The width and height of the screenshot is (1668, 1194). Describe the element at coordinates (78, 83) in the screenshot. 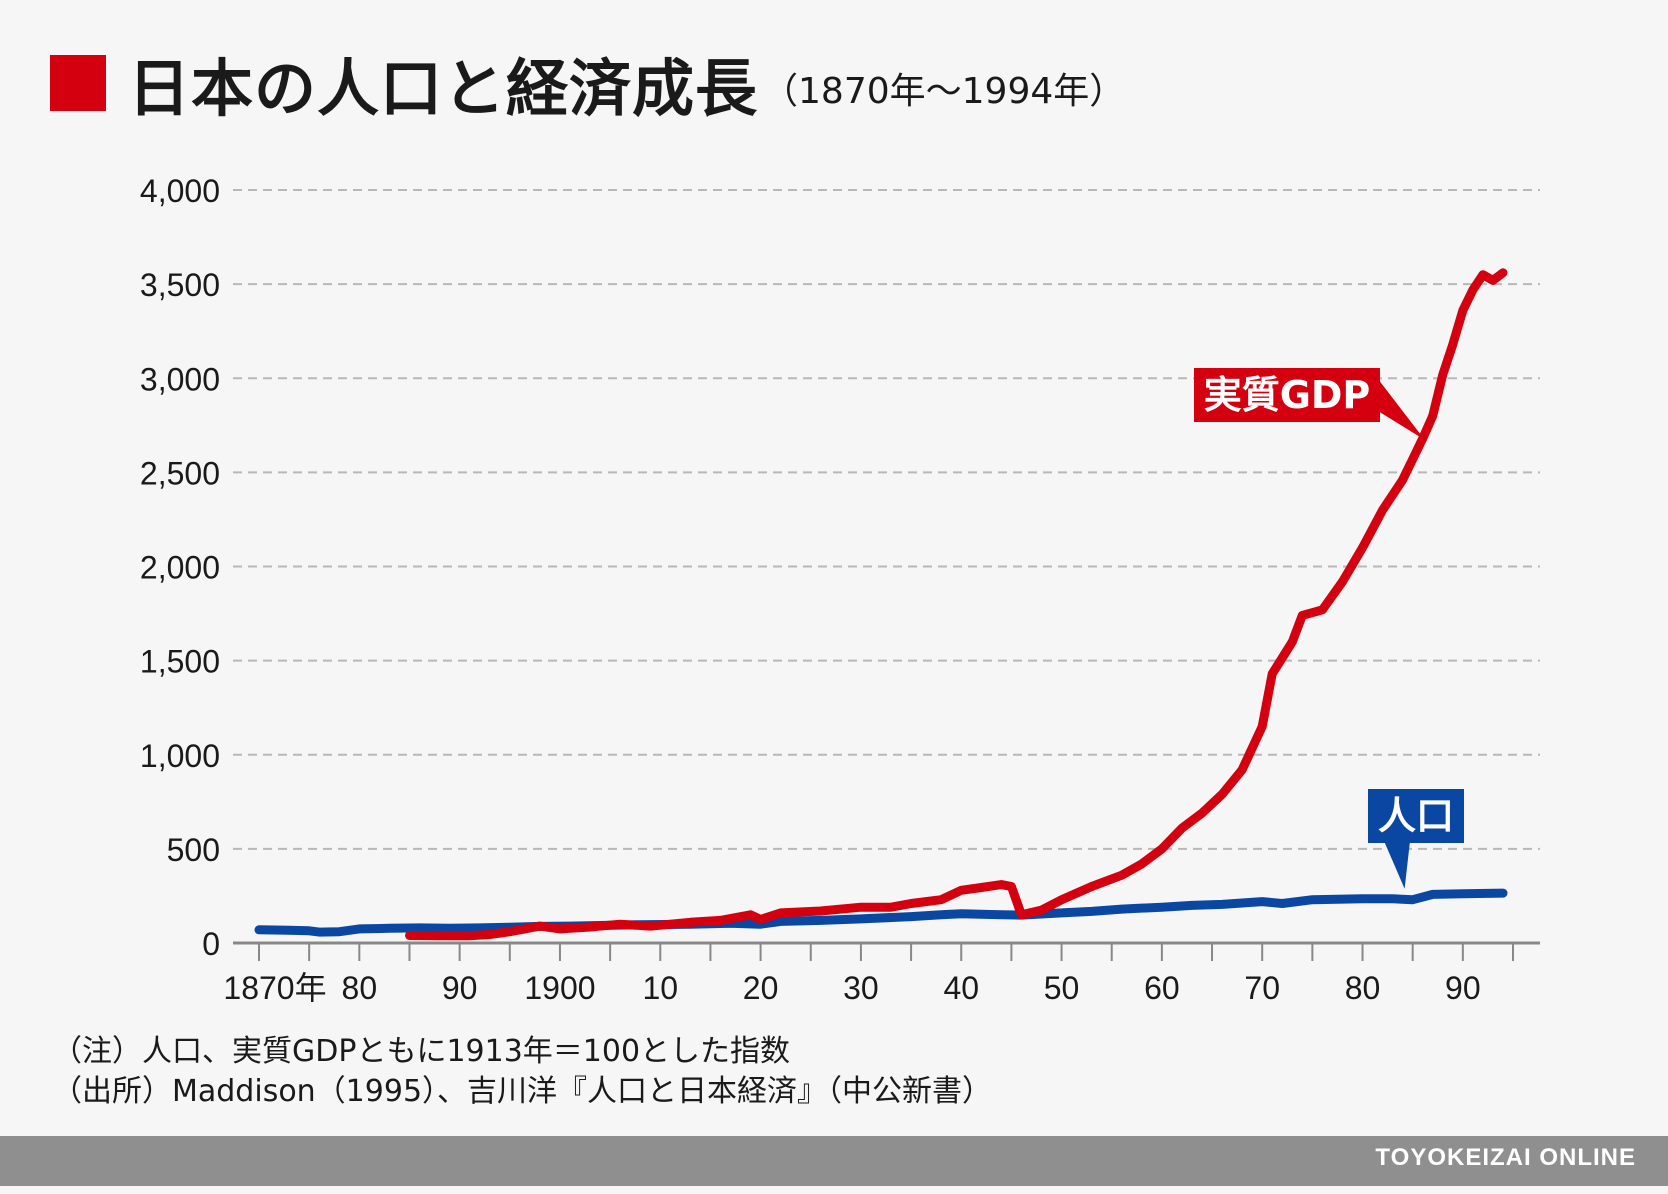

I see `title-marker-square` at that location.